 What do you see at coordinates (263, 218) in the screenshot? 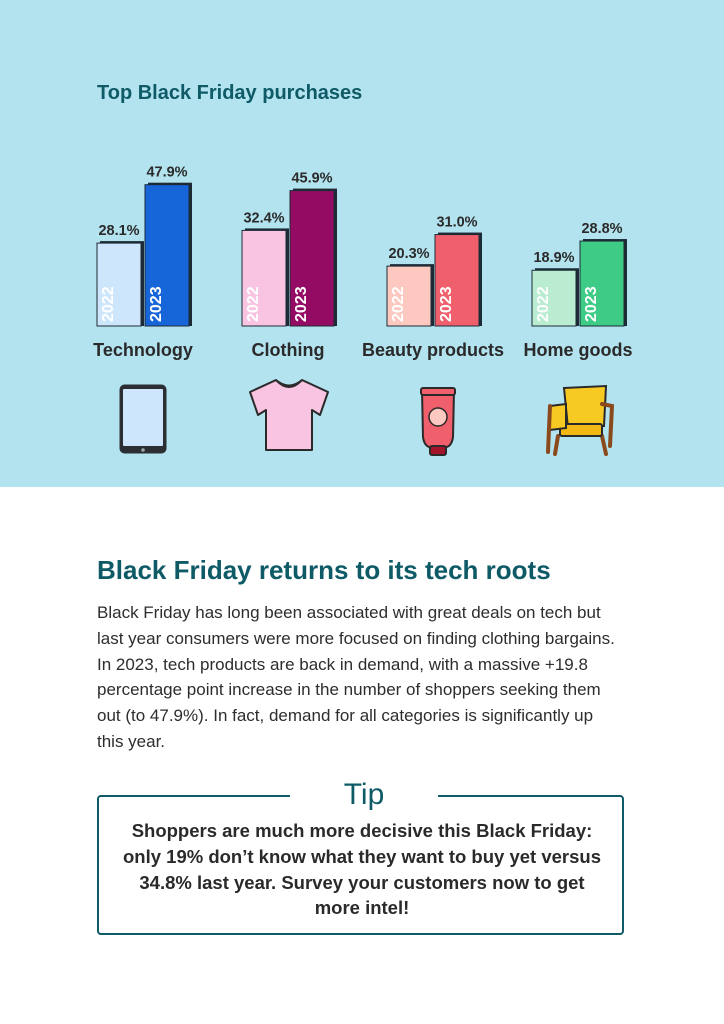
I see `bar-value-label: 32.4%` at bounding box center [263, 218].